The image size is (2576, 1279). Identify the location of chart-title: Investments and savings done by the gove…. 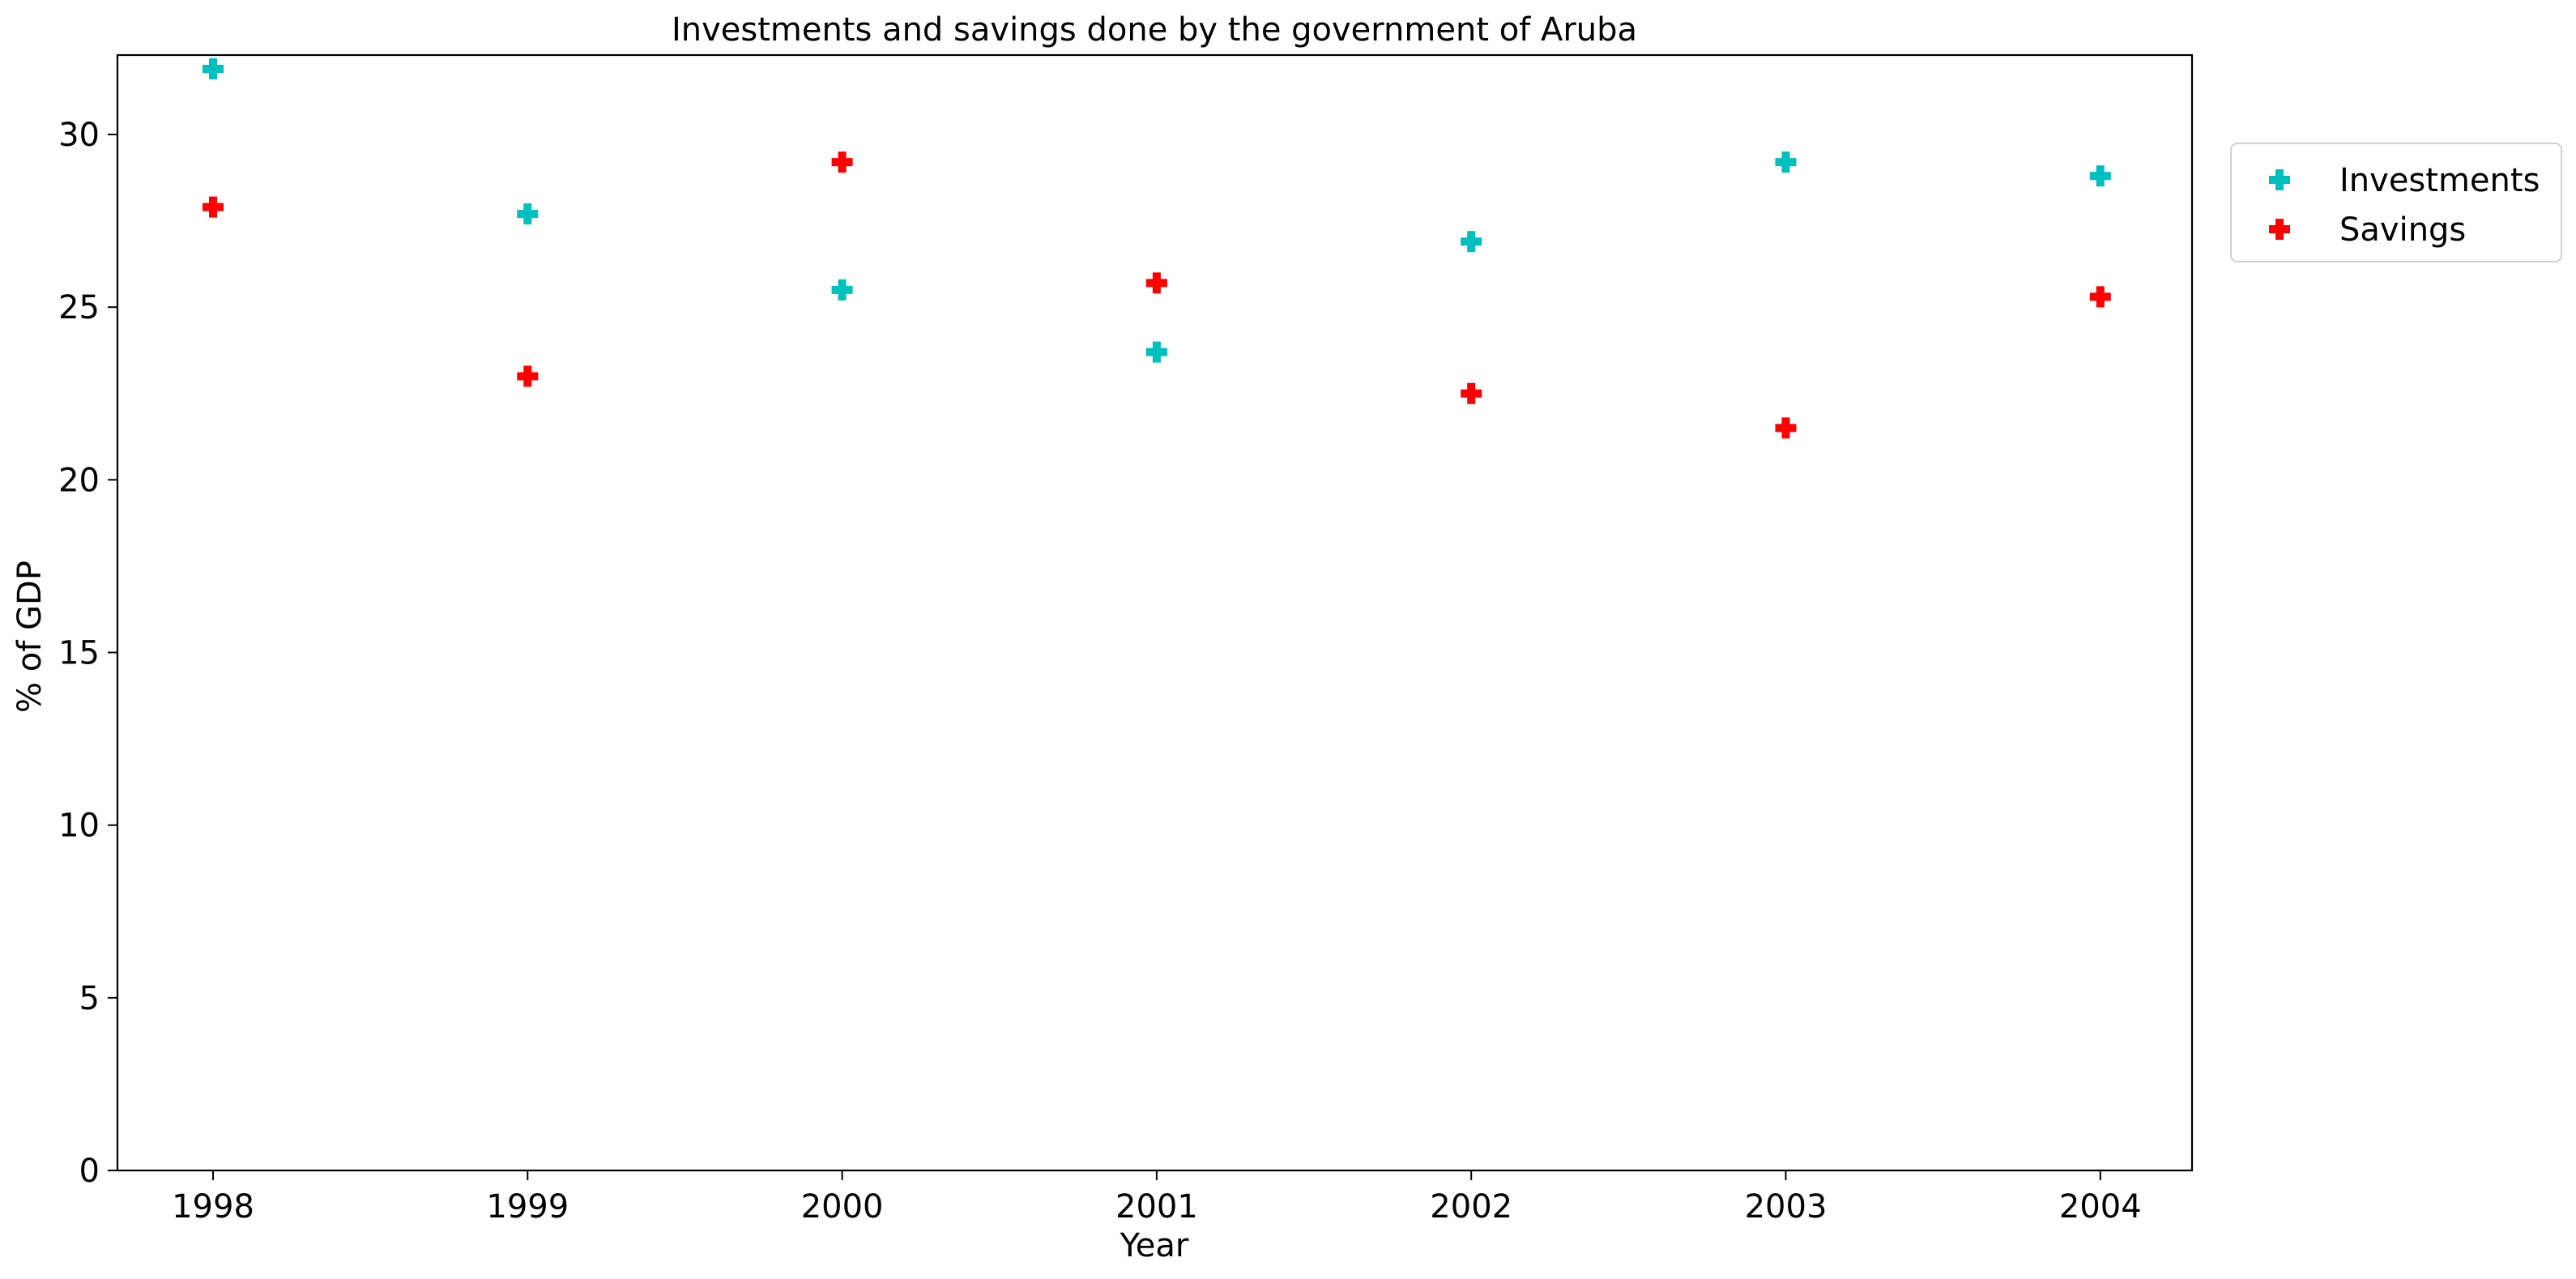
(1154, 30).